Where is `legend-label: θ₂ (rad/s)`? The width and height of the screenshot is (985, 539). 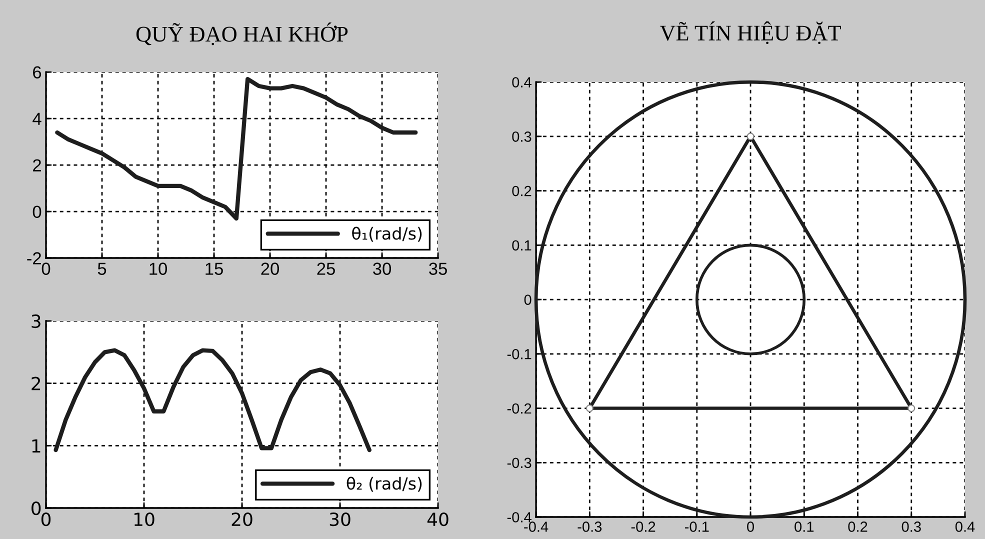 legend-label: θ₂ (rad/s) is located at coordinates (384, 484).